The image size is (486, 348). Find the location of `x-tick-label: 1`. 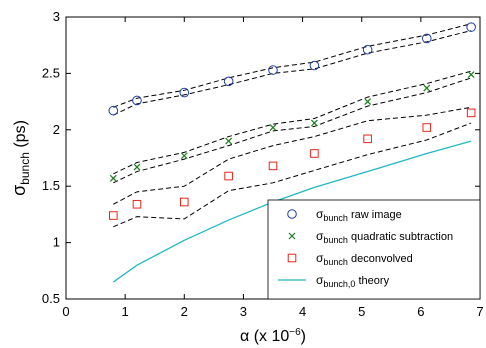

x-tick-label: 1 is located at coordinates (125, 311).